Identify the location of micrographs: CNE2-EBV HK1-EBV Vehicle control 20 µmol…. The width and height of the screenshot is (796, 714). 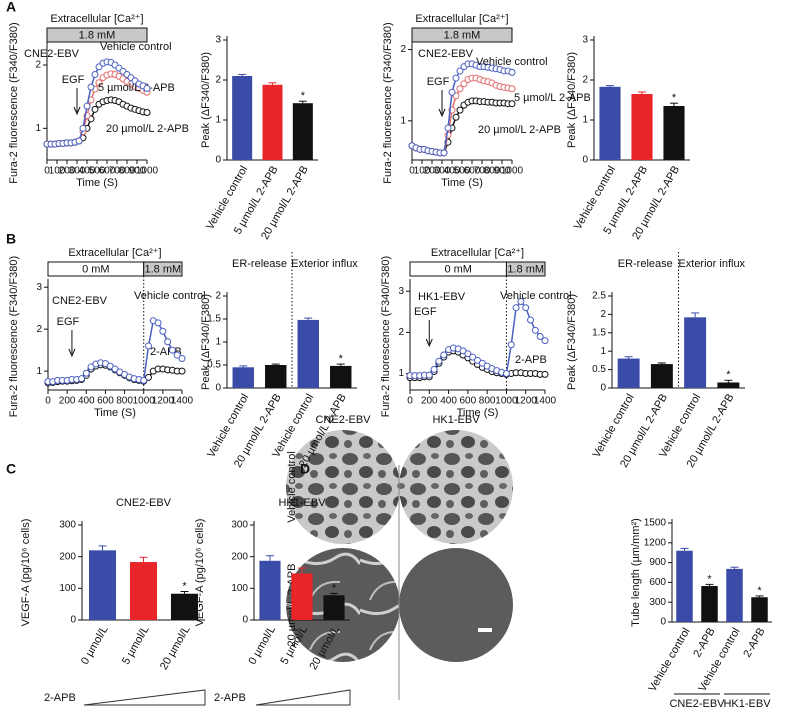
(399, 557).